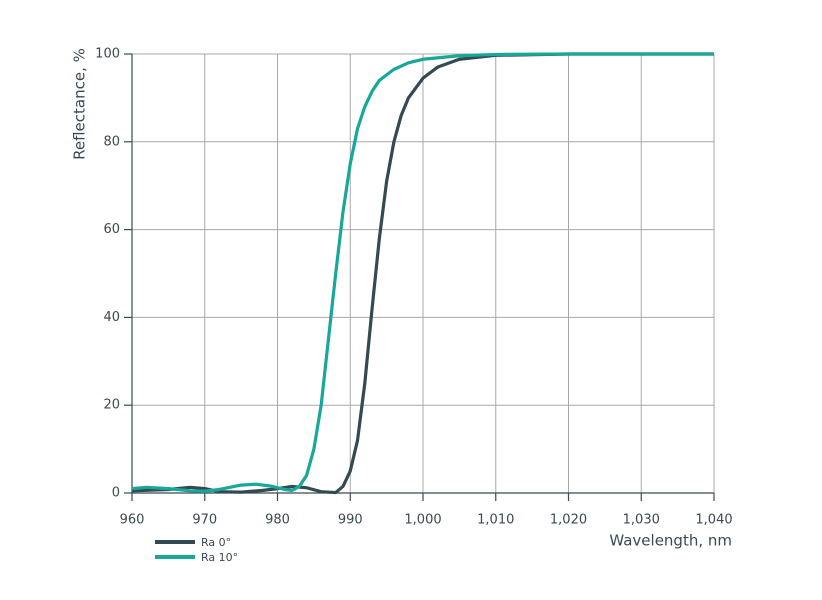  Describe the element at coordinates (713, 520) in the screenshot. I see `x-tick-label: 1,040` at that location.